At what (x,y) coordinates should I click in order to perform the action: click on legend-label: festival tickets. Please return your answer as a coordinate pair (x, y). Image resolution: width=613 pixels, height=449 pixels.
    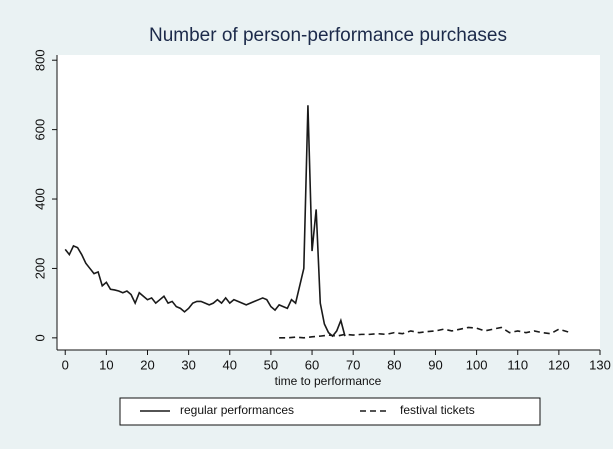
    Looking at the image, I should click on (437, 410).